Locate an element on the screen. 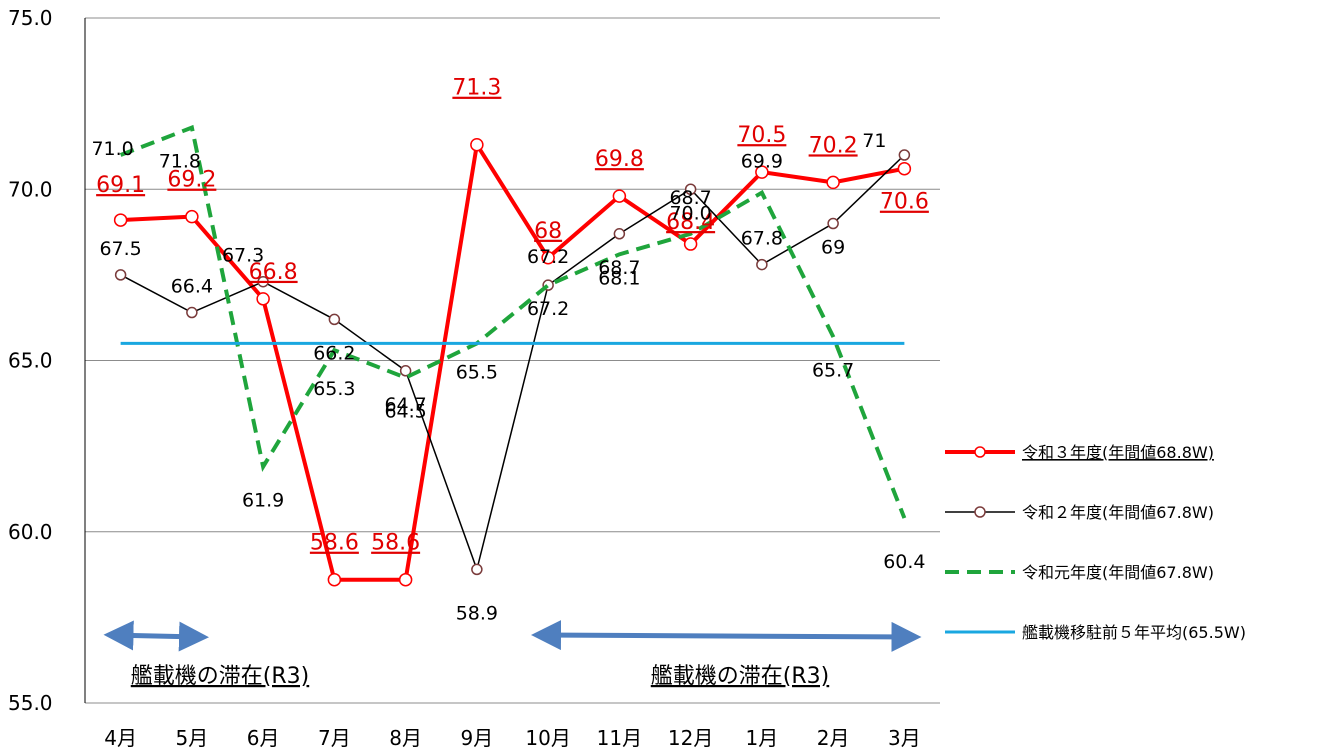 The height and width of the screenshot is (753, 1323). data-label-r3: 70.6 is located at coordinates (904, 202).